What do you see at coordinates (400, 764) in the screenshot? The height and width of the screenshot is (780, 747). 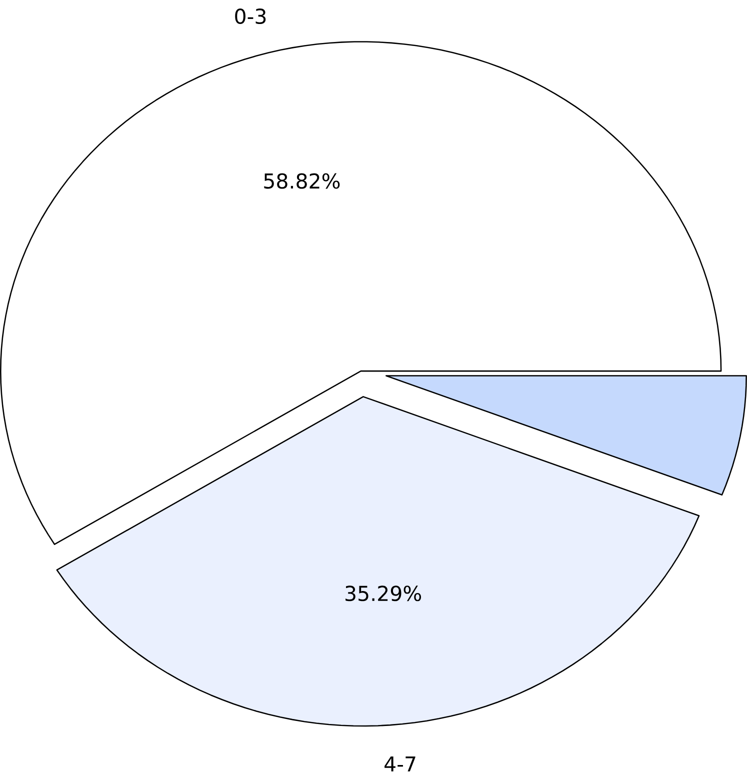 I see `slice-label: 4-7` at bounding box center [400, 764].